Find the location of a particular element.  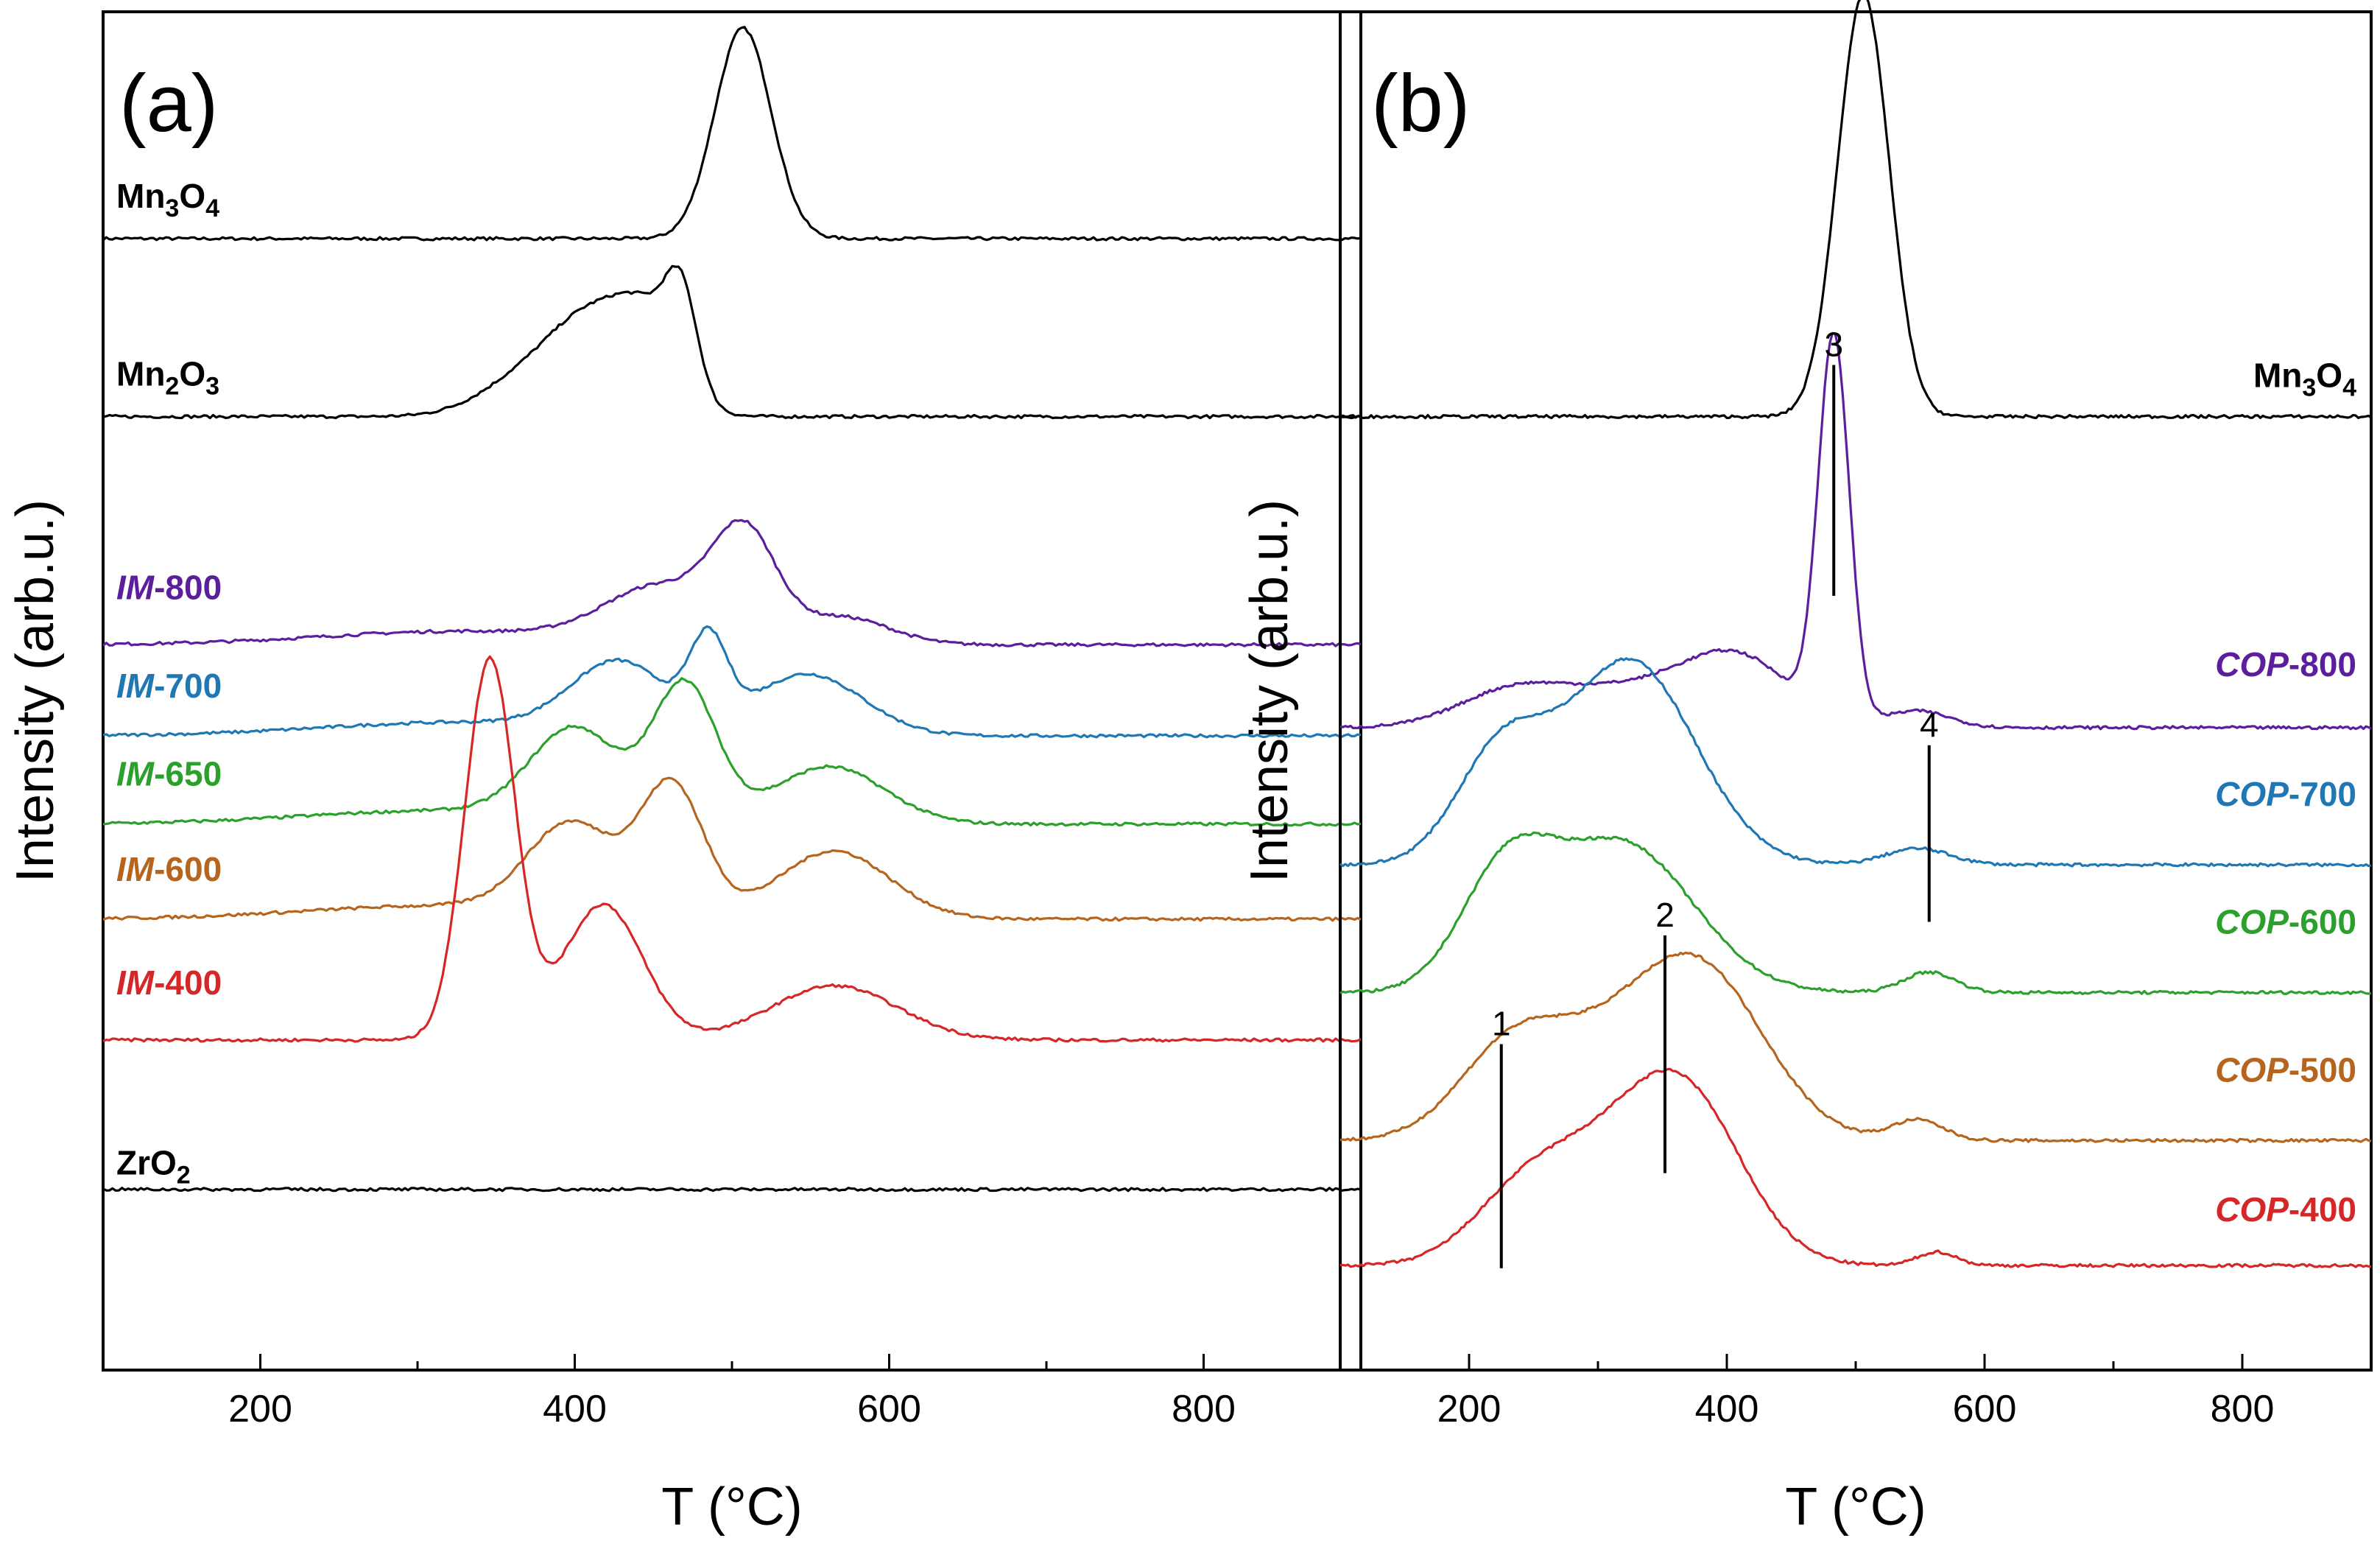

trace-label-im-800: IM-800 is located at coordinates (169, 587).